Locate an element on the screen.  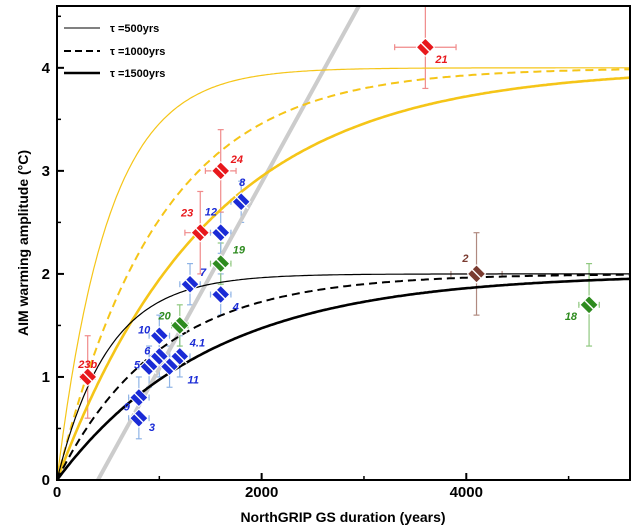
point-label: 24 is located at coordinates (236, 160).